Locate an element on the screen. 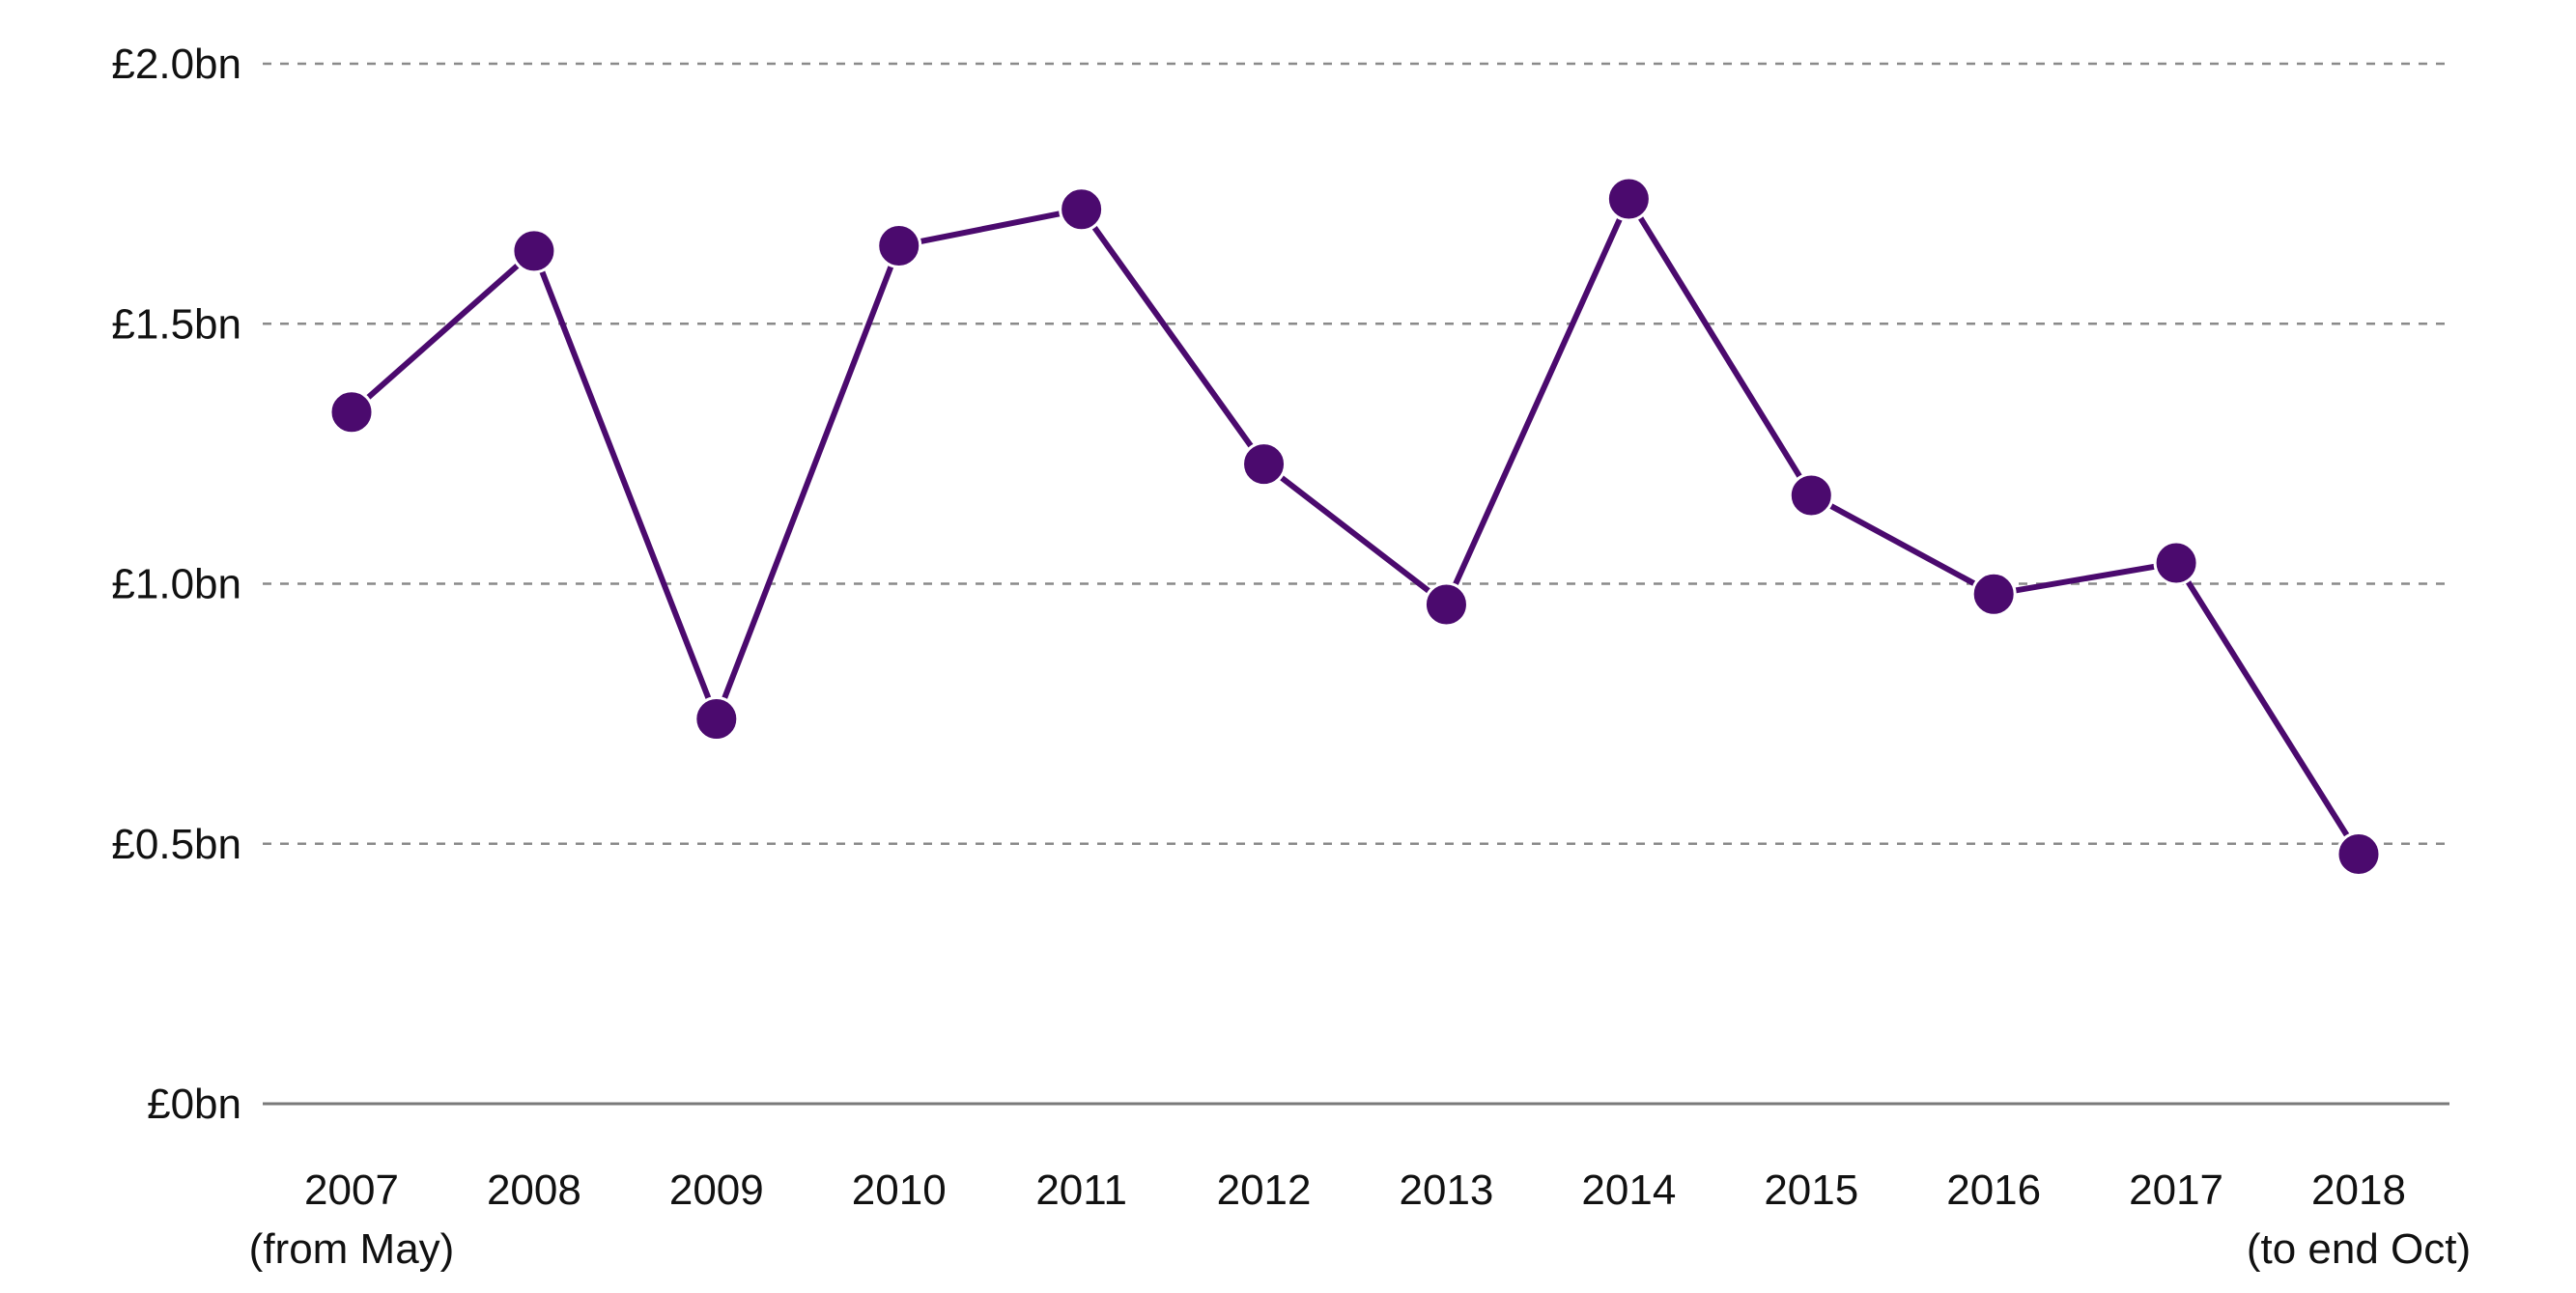 The width and height of the screenshot is (2576, 1293). x-tick-label: 2009 is located at coordinates (716, 1191).